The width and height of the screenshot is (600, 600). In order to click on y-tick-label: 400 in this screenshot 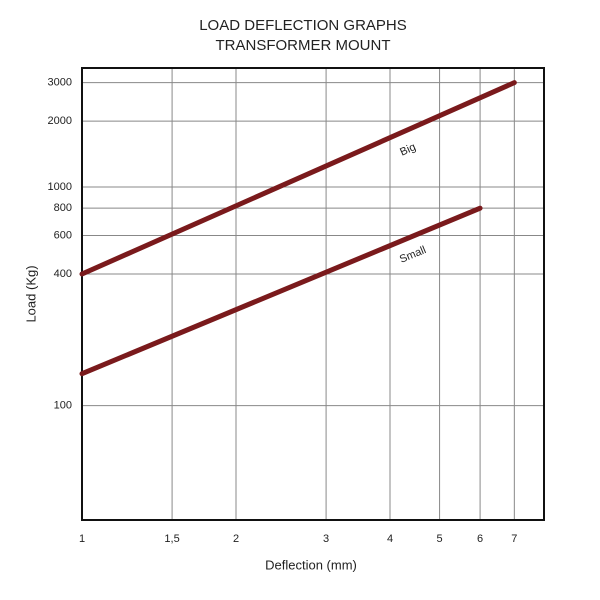, I will do `click(63, 274)`.